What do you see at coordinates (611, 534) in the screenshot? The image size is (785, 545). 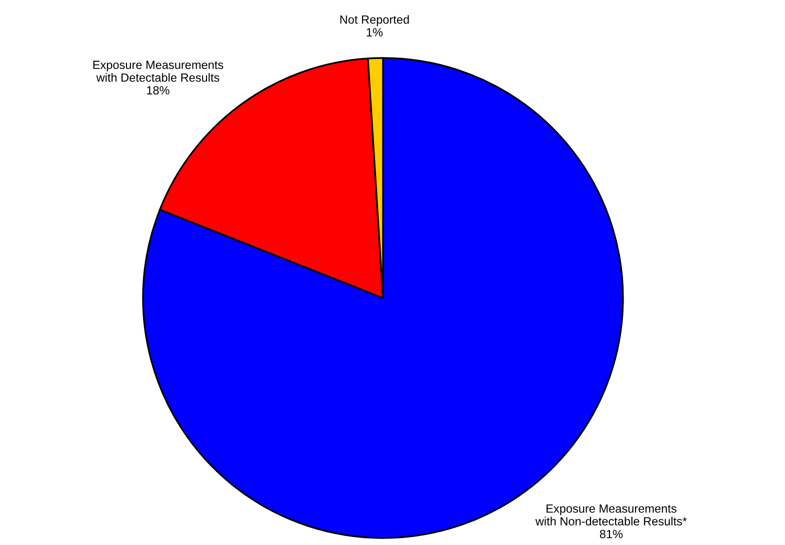 I see `data-label: 81%` at bounding box center [611, 534].